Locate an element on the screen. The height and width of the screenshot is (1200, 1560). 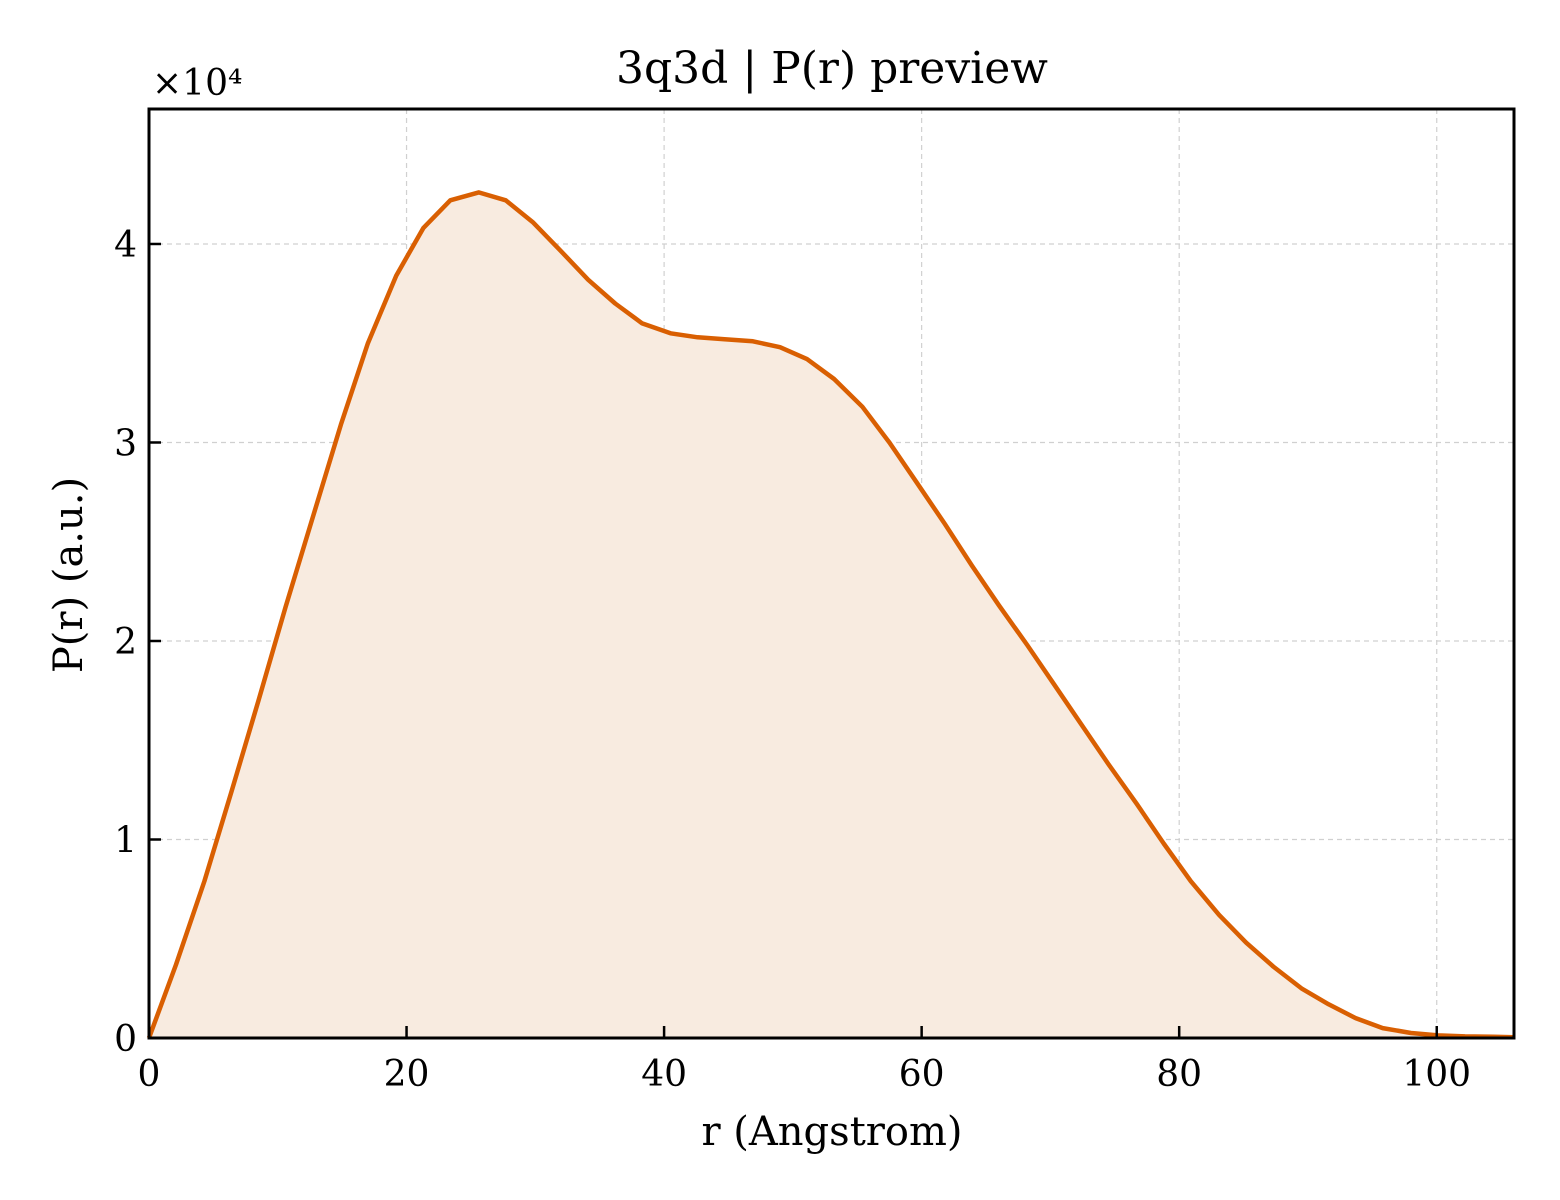
x-tick-label: 80 is located at coordinates (1179, 1074).